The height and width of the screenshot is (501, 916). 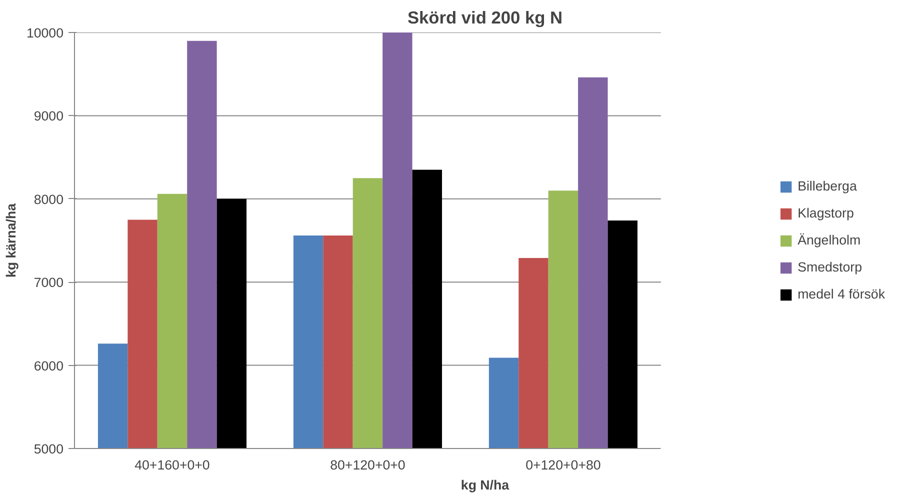 I want to click on y-tick-label: 5000, so click(x=49, y=449).